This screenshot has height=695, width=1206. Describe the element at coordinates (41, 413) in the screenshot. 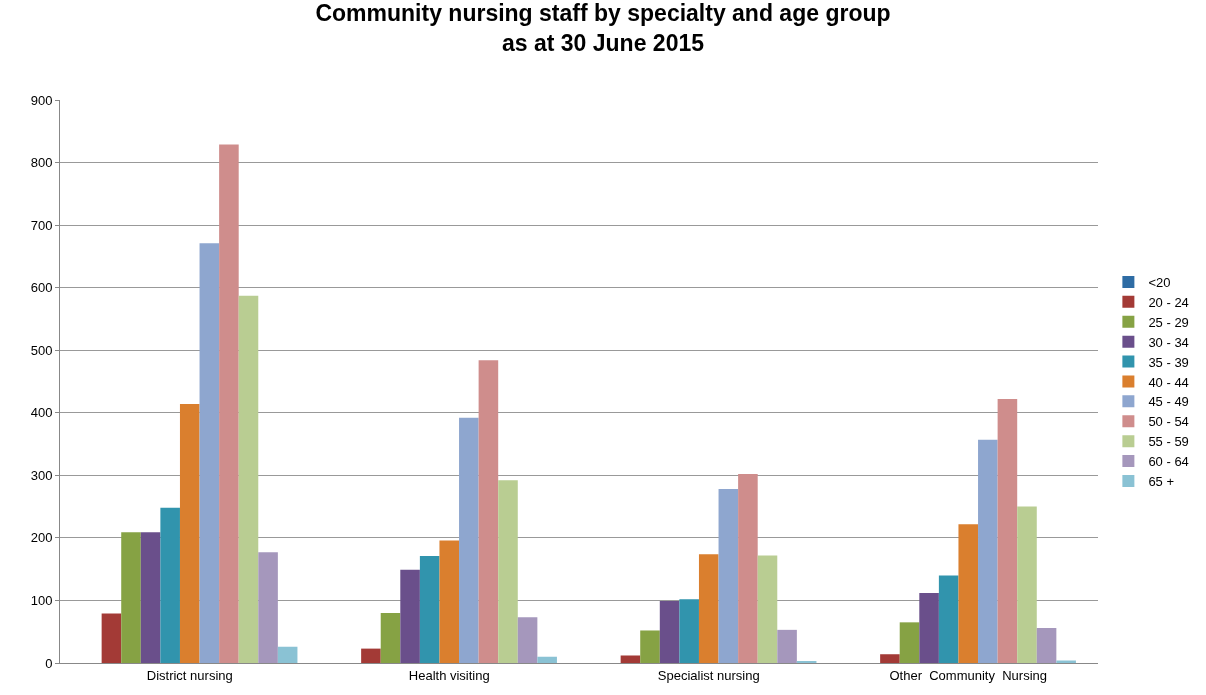

I see `y-tick-label: 400` at that location.